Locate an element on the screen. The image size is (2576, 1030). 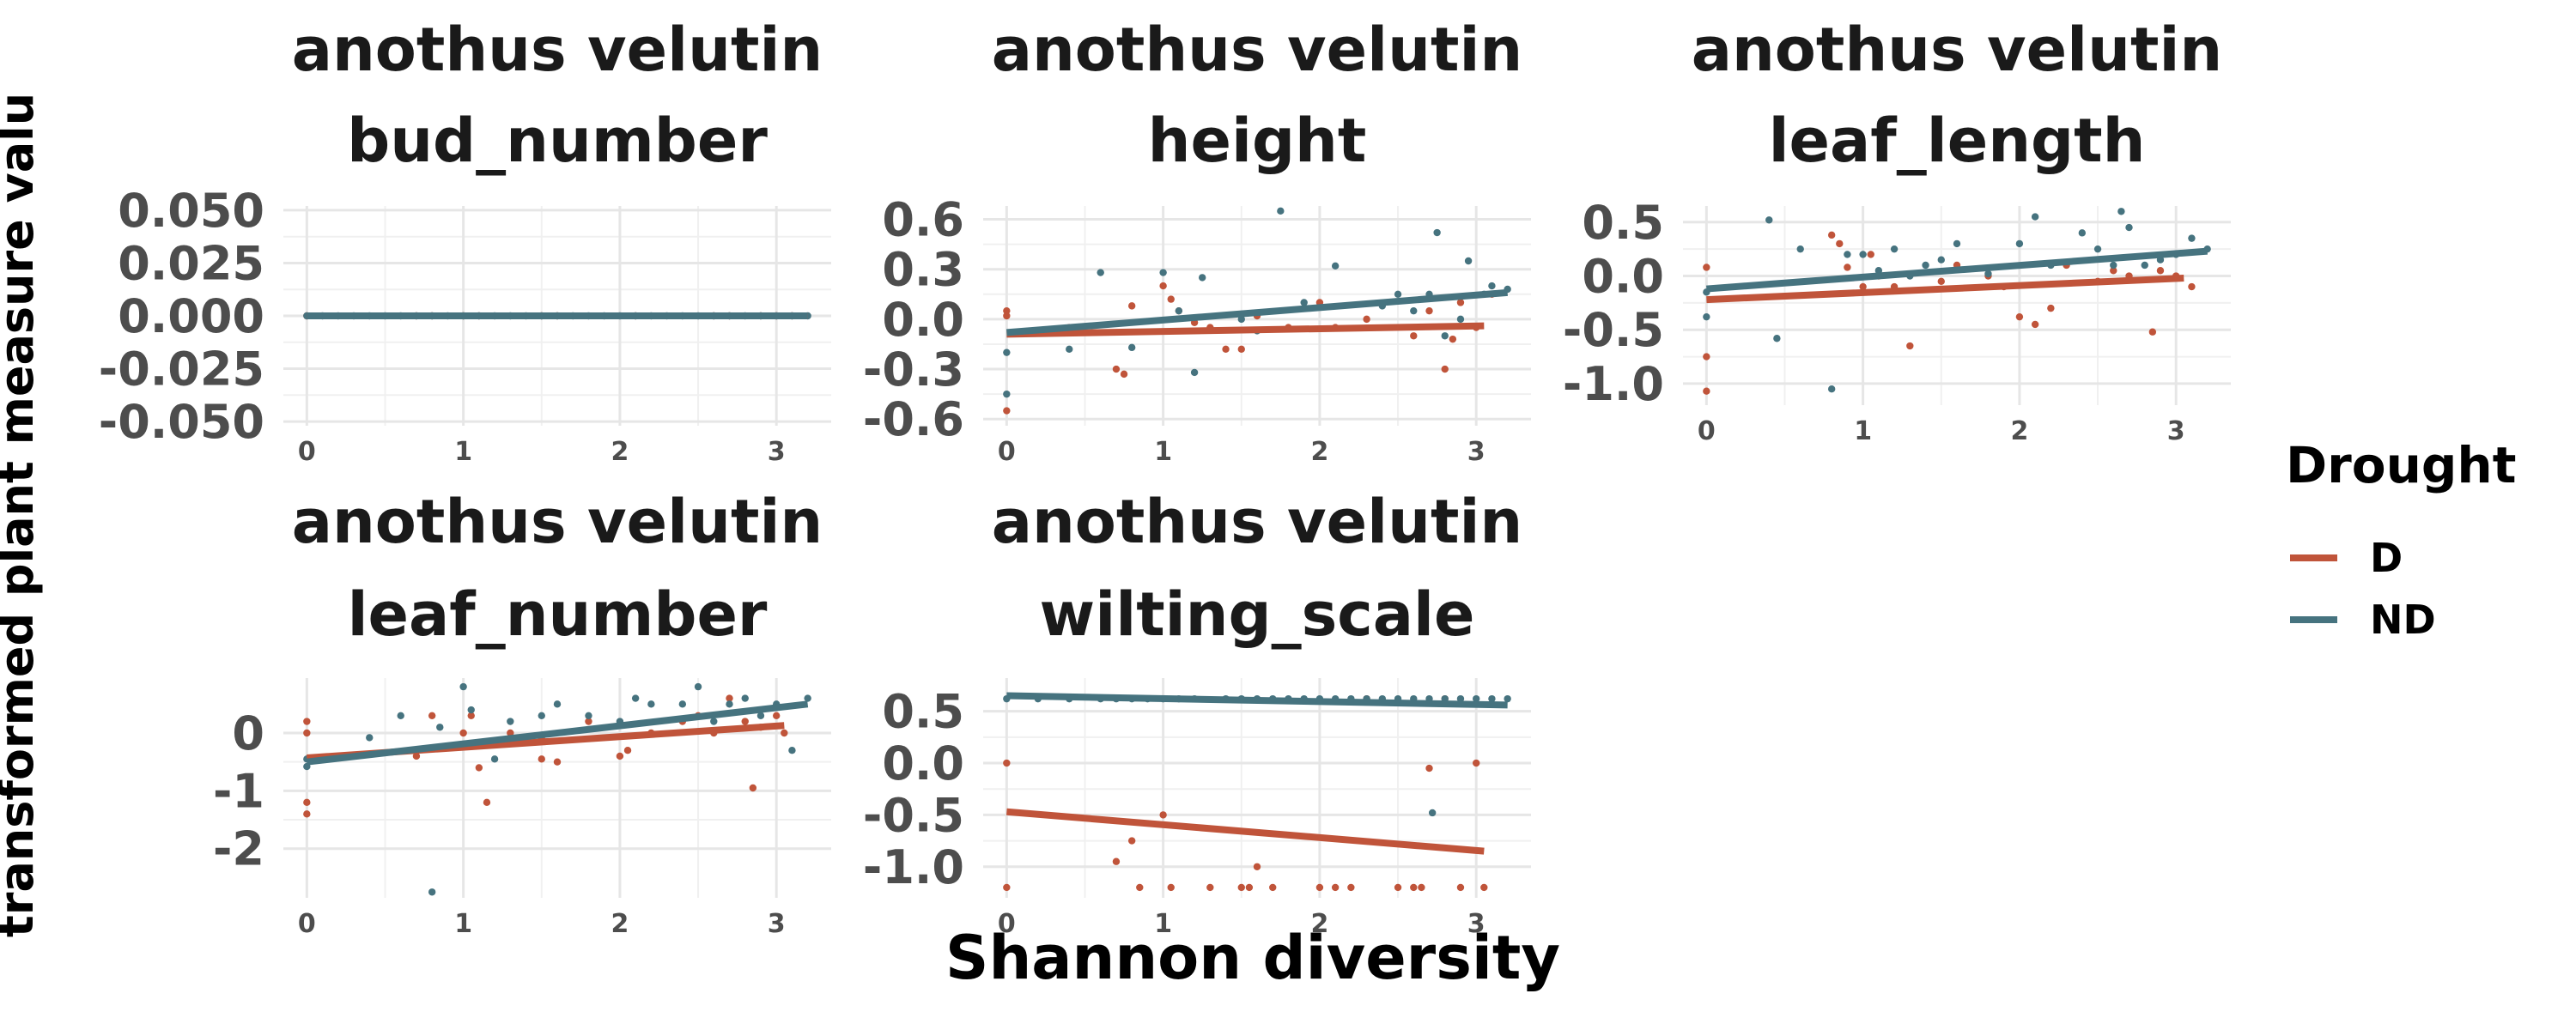
legend-title: Drought is located at coordinates (2401, 465).